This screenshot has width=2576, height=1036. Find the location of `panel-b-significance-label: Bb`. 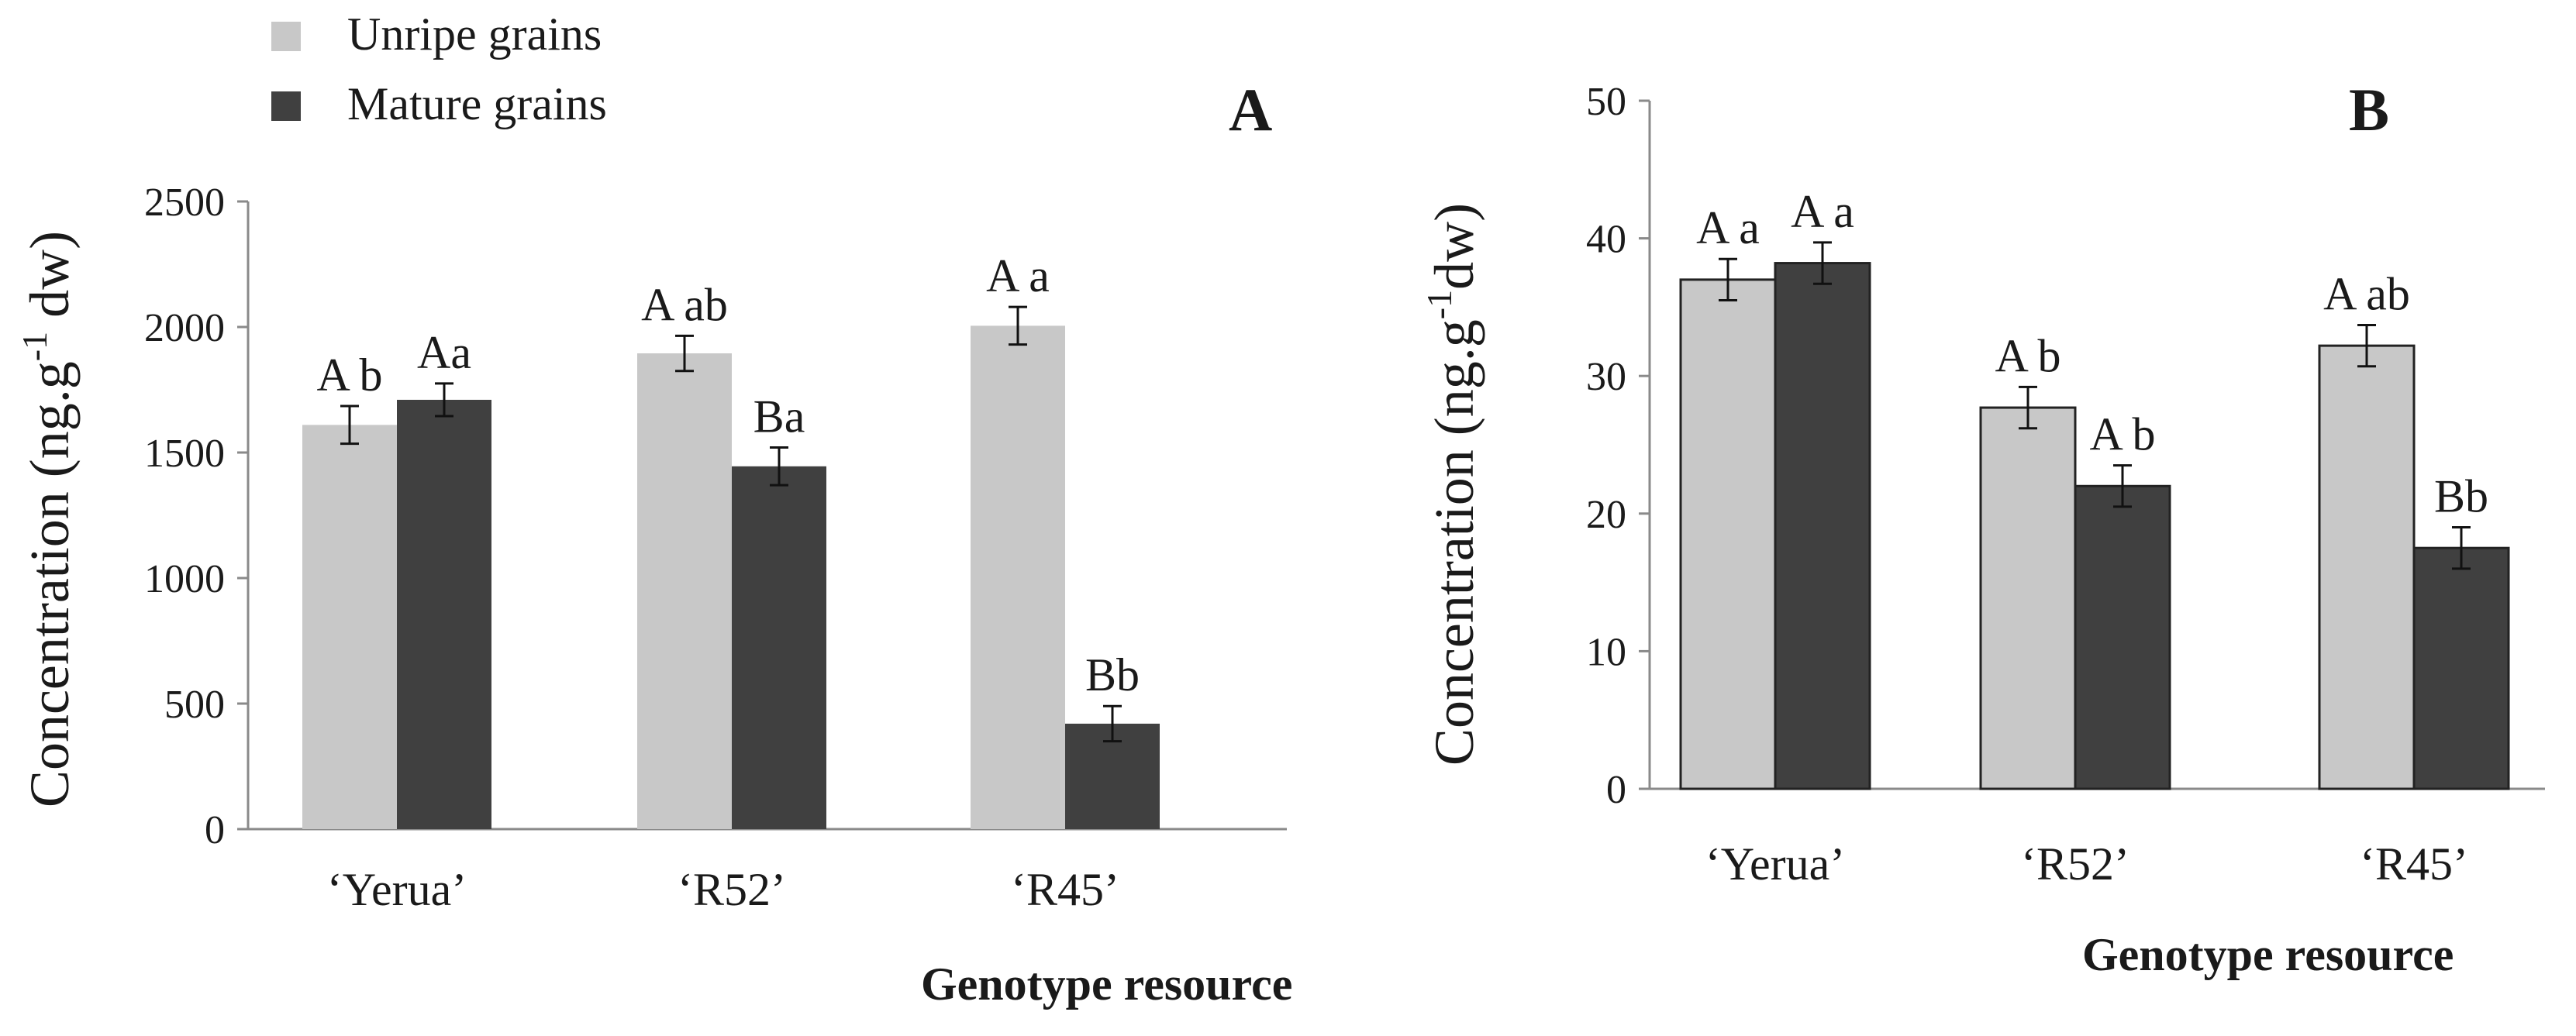

panel-b-significance-label: Bb is located at coordinates (2461, 497).